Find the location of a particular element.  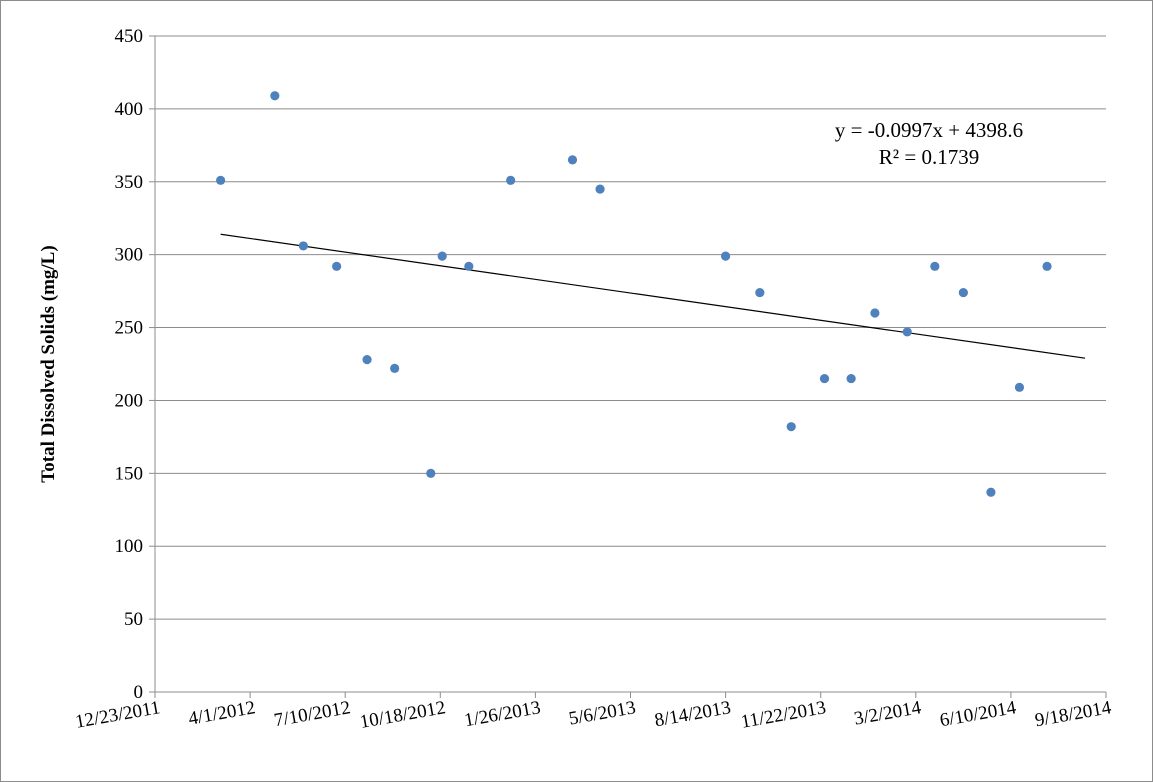

x-tick-label: 9/18/2014 is located at coordinates (1073, 714).